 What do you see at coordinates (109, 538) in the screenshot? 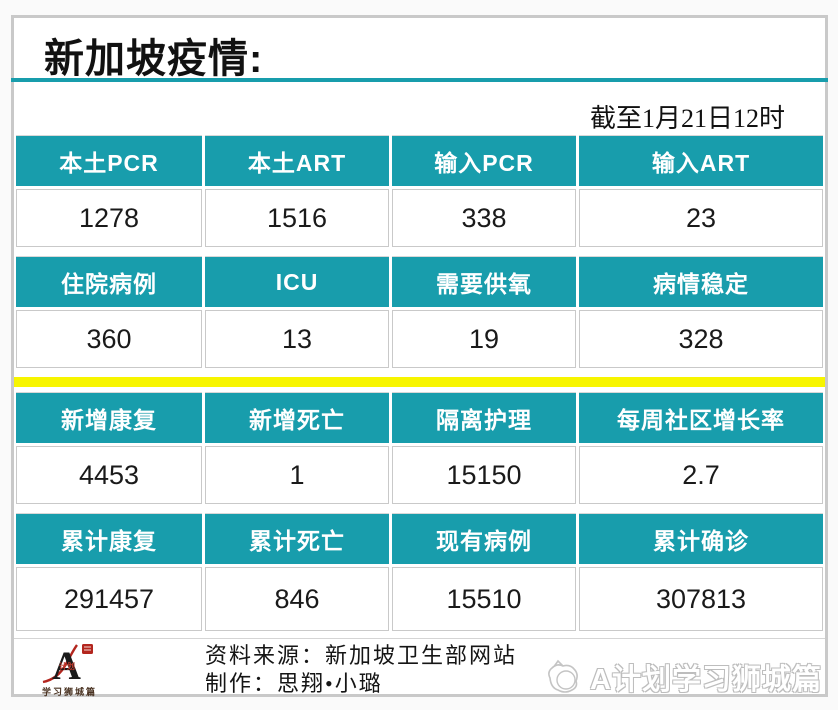
I see `header-cell: 累计康复` at bounding box center [109, 538].